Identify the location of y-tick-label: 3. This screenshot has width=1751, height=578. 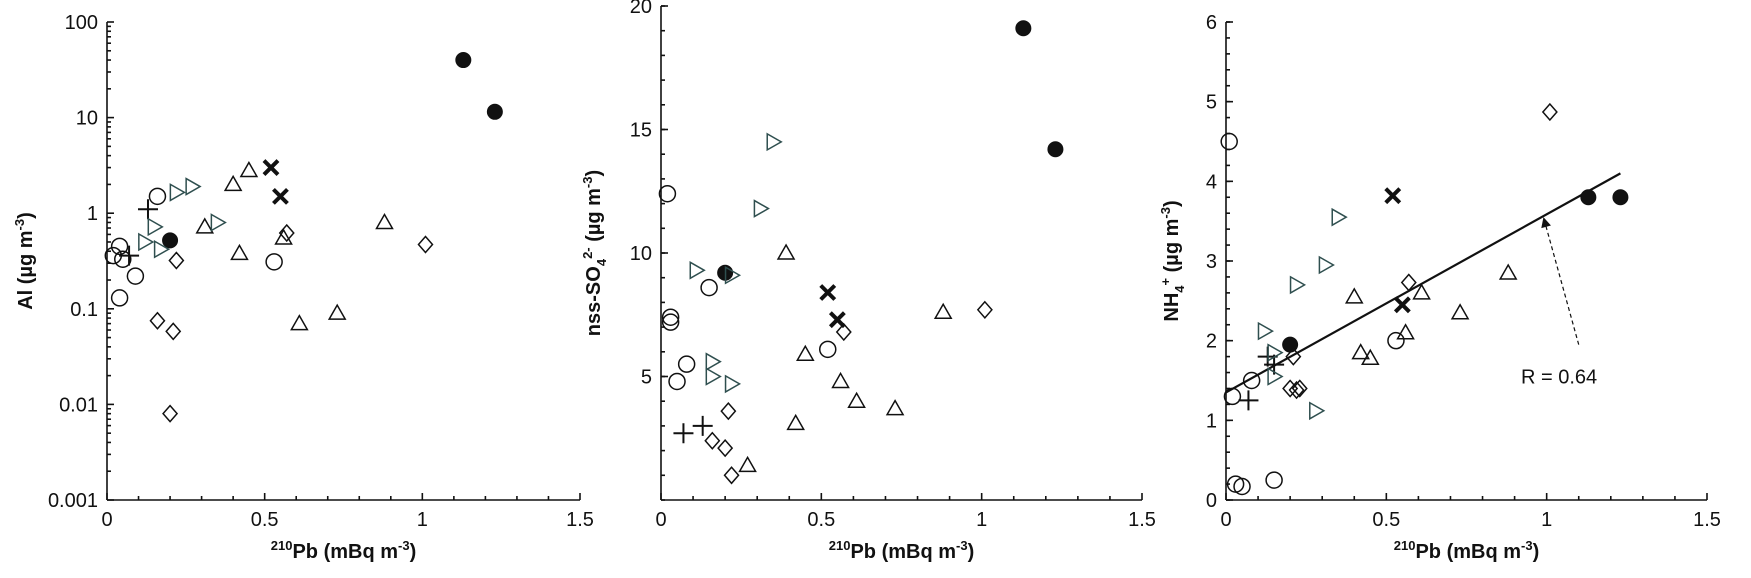
(1211, 262).